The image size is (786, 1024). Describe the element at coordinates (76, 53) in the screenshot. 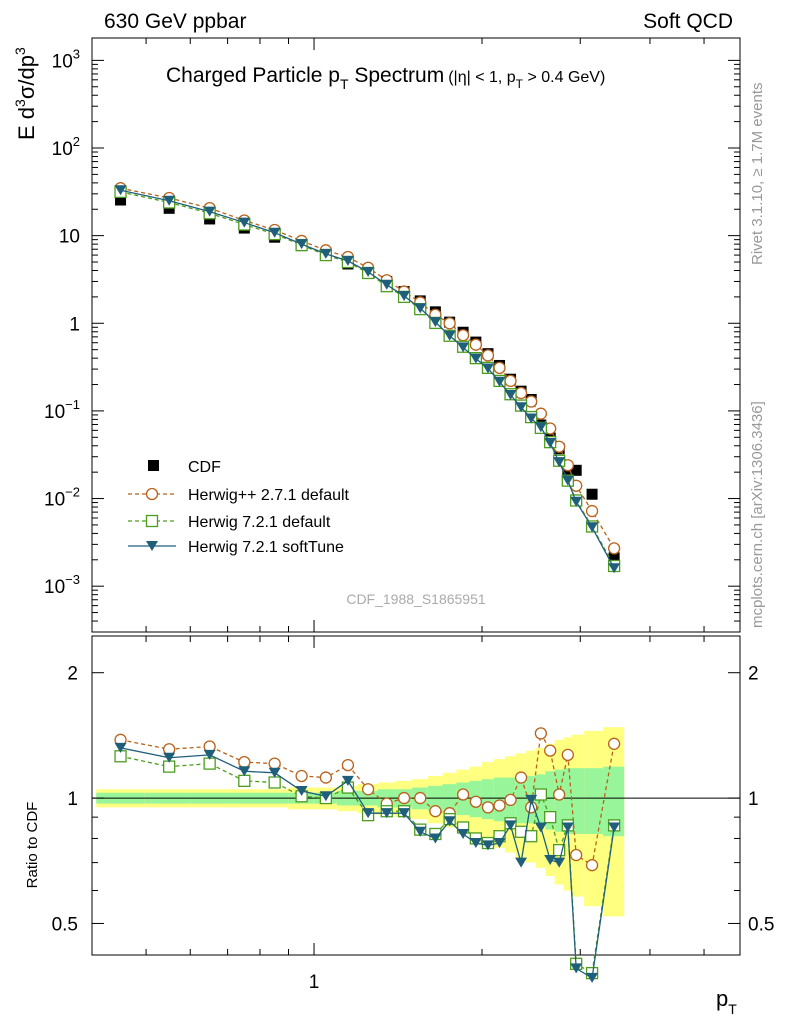

I see `tick-exponent: 3` at that location.